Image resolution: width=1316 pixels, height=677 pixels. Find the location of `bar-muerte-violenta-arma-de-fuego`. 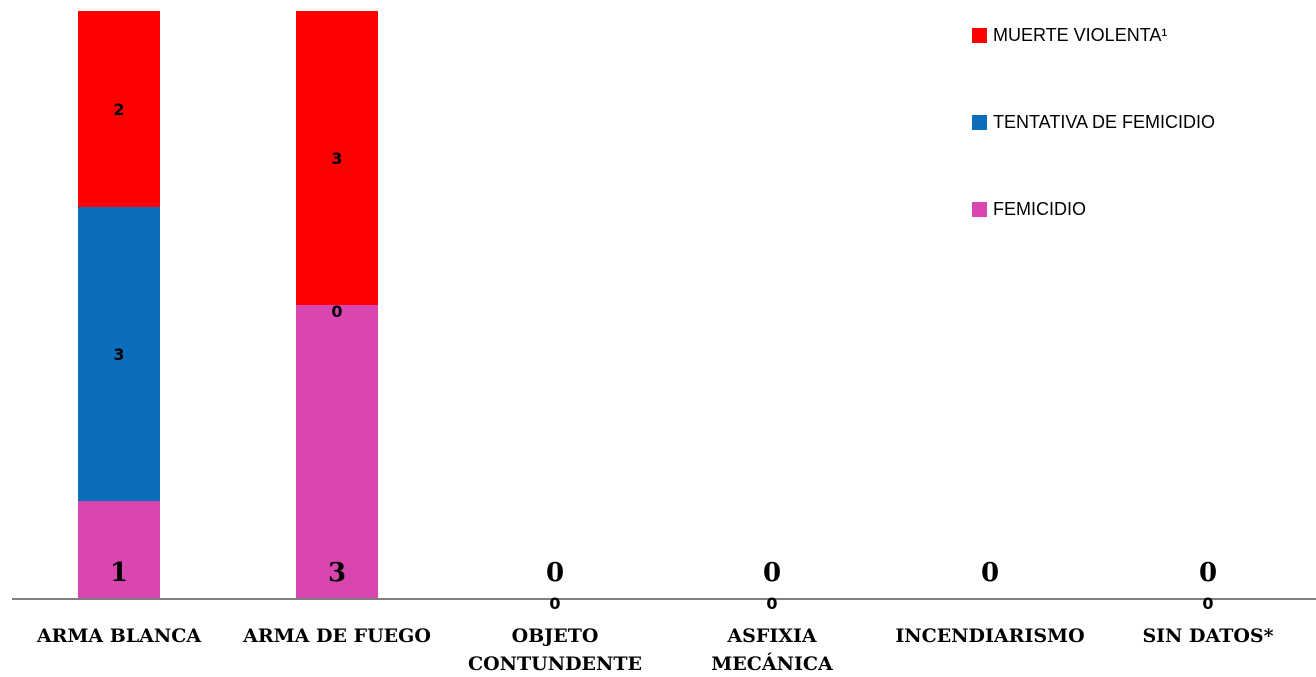

bar-muerte-violenta-arma-de-fuego is located at coordinates (337, 158).